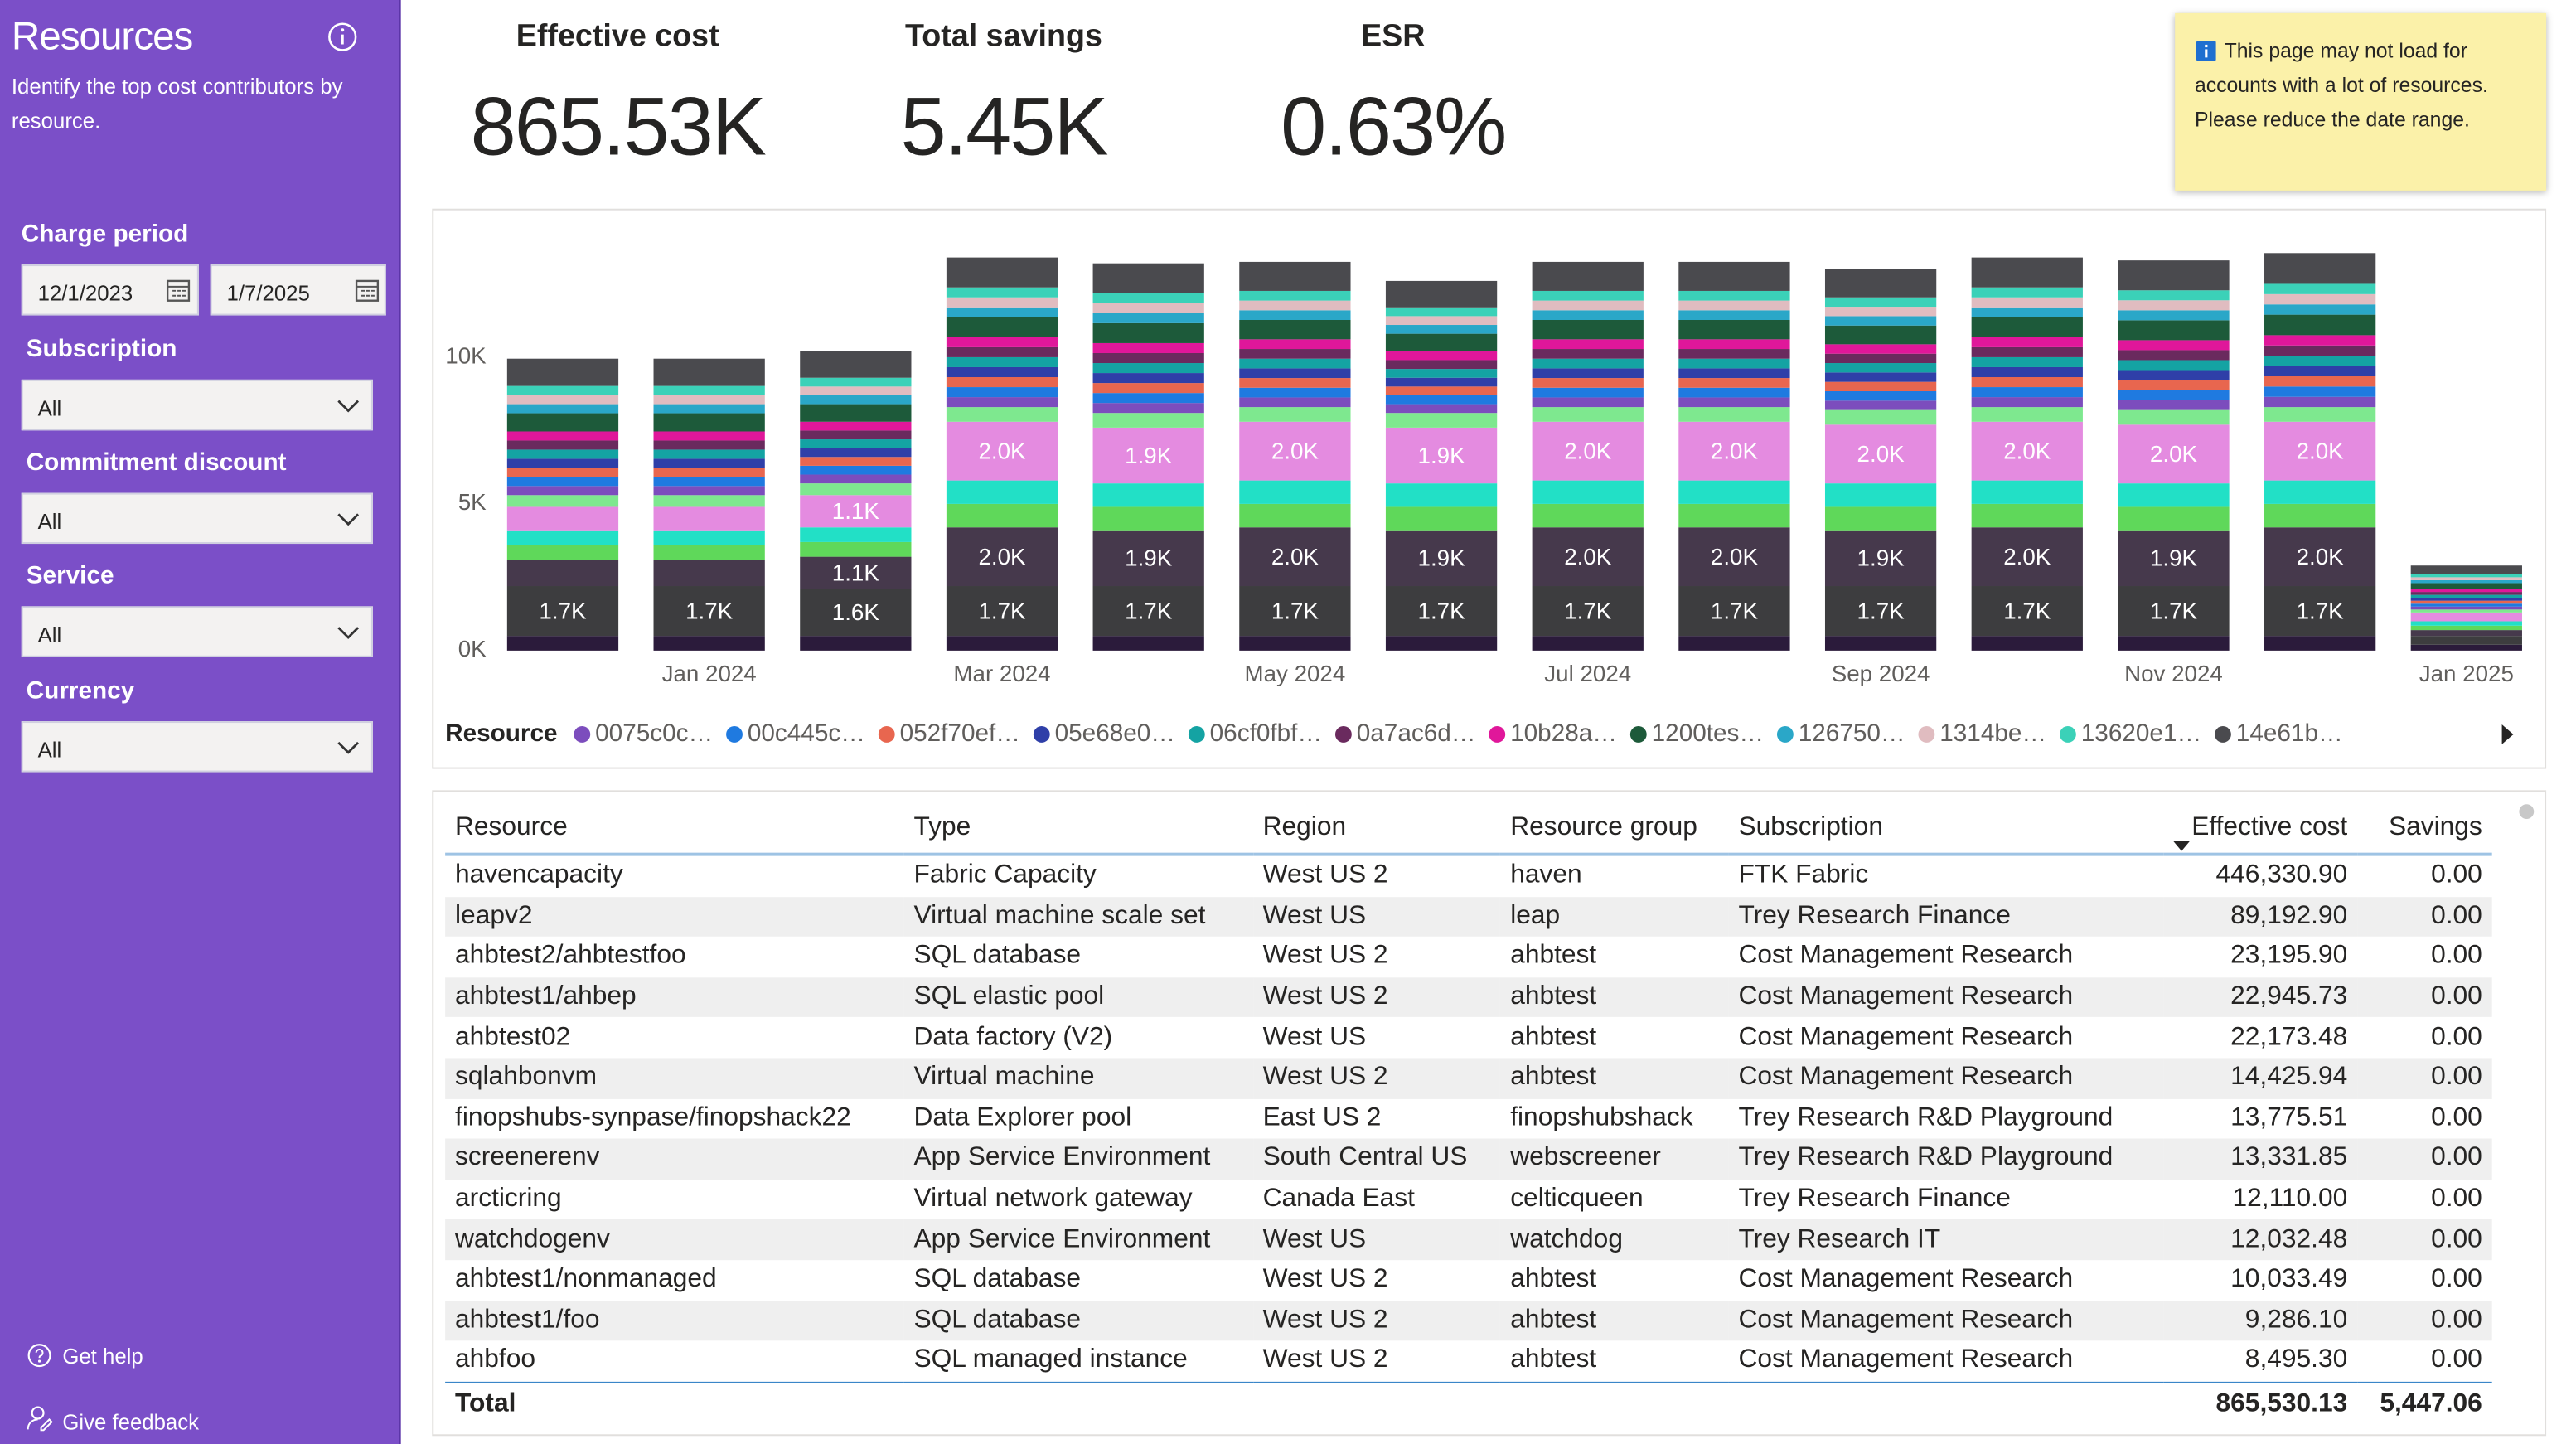 The width and height of the screenshot is (2576, 1444). What do you see at coordinates (709, 673) in the screenshot?
I see `x-tick-label: Jan 2024` at bounding box center [709, 673].